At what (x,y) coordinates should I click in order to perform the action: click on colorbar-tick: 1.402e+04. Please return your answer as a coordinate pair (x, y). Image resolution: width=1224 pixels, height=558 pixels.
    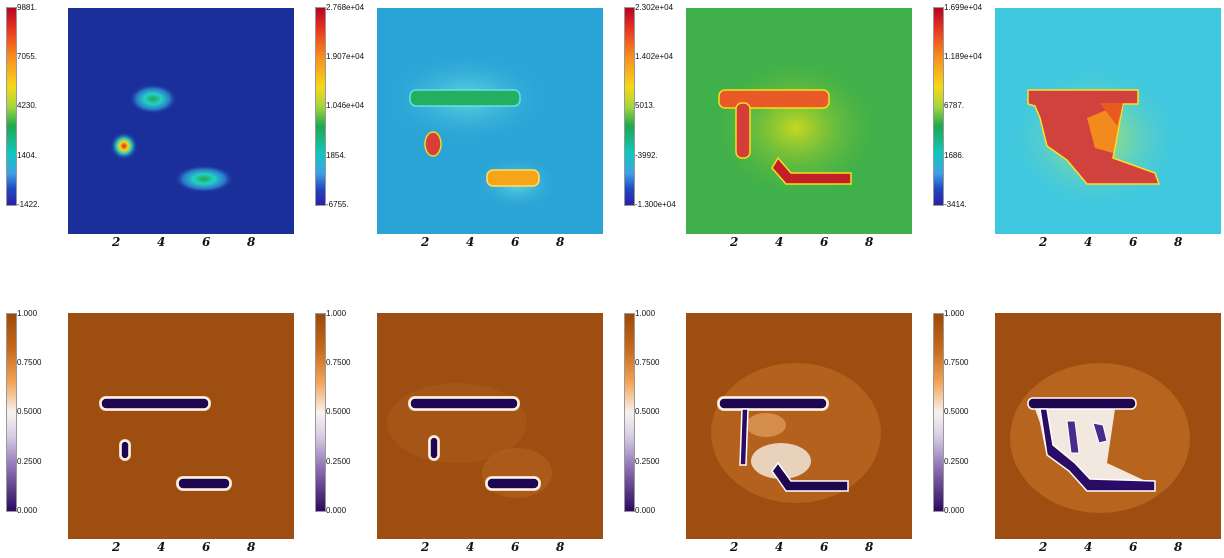
    Looking at the image, I should click on (654, 56).